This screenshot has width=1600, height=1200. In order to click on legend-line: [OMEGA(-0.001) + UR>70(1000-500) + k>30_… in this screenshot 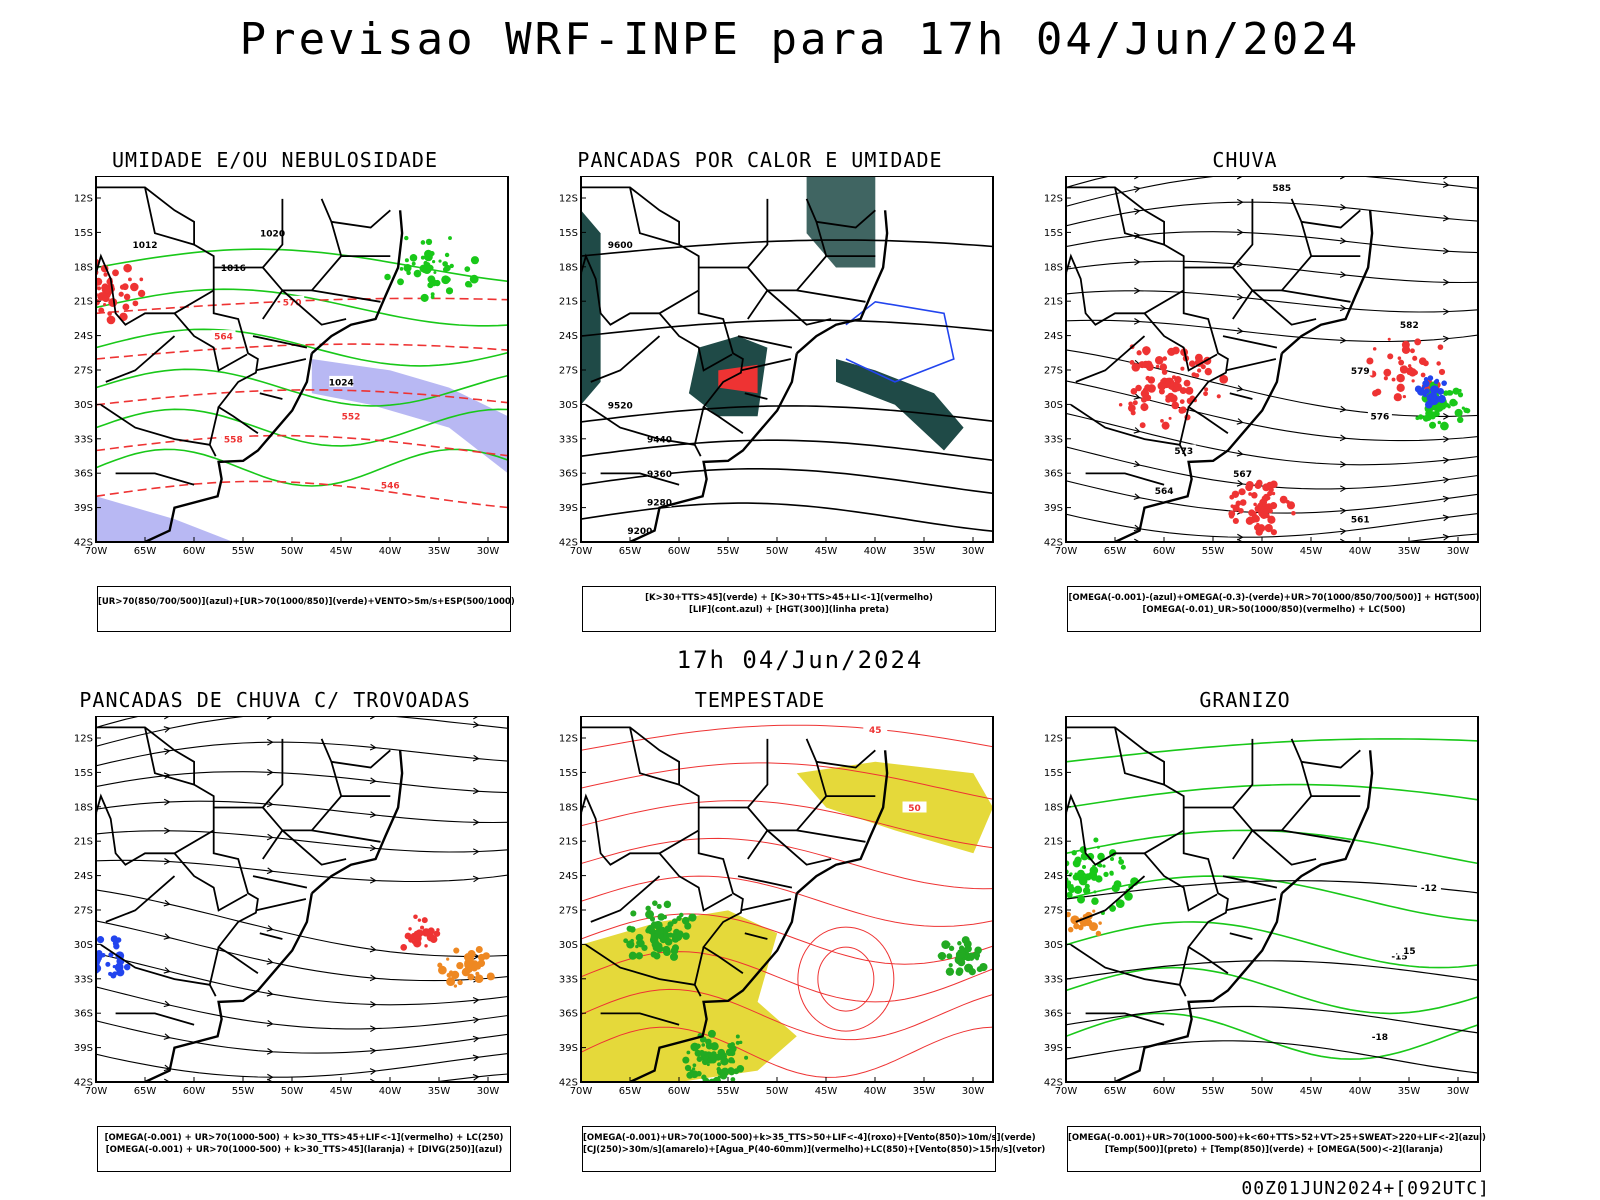, I will do `click(304, 1150)`.